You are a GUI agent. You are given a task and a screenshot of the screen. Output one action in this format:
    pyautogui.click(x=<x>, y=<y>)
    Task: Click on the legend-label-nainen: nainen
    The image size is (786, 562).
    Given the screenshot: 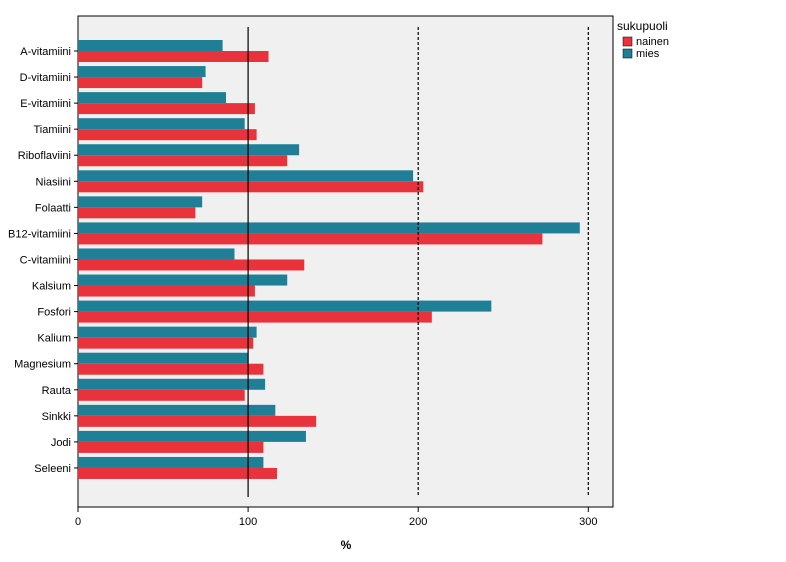 What is the action you would take?
    pyautogui.click(x=652, y=42)
    